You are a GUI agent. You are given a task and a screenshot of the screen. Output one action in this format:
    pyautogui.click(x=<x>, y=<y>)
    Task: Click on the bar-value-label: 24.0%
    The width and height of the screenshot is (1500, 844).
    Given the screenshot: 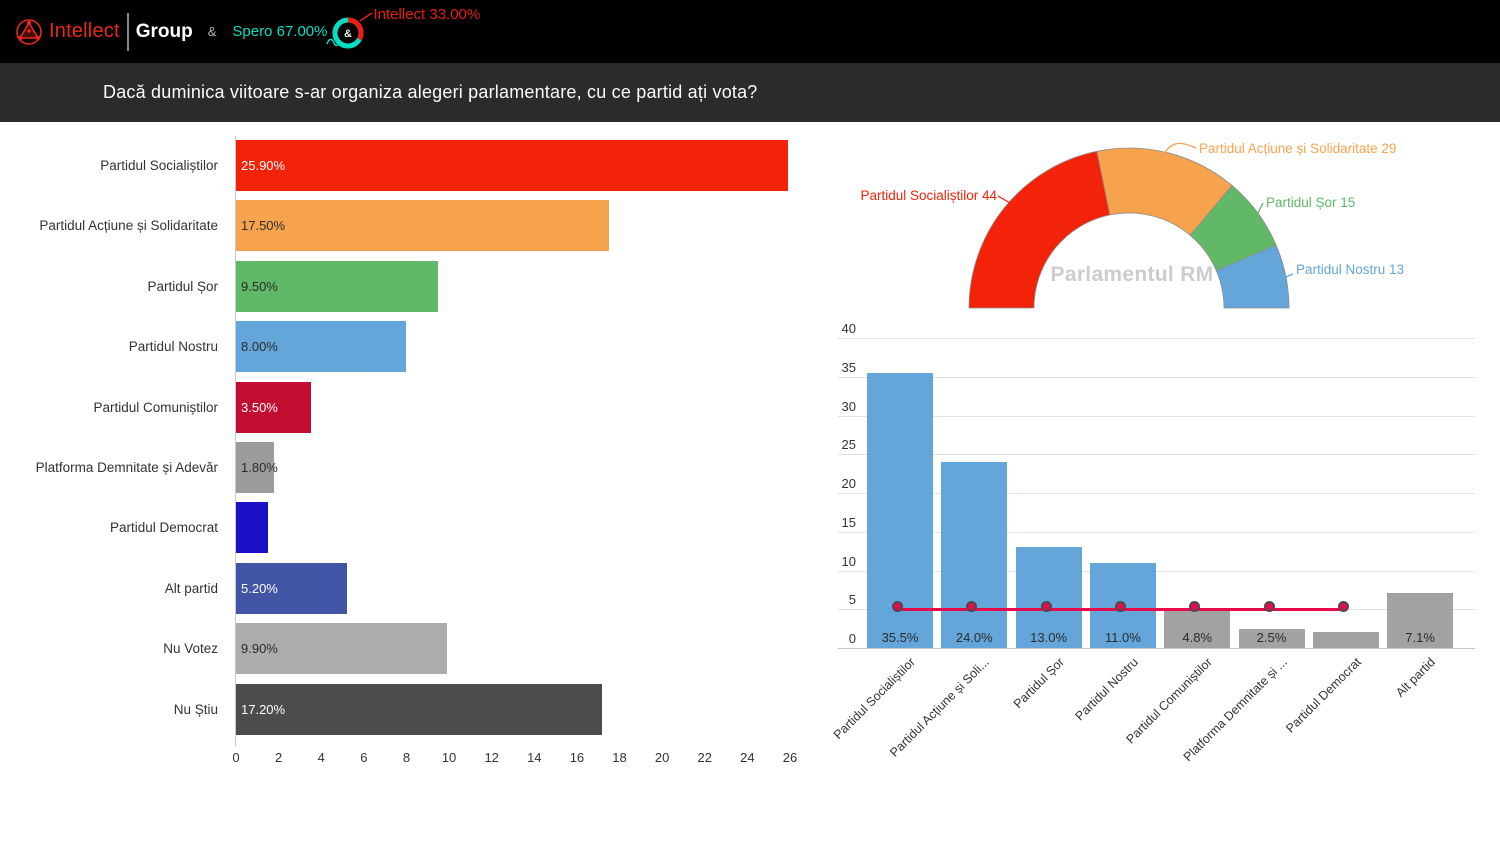 What is the action you would take?
    pyautogui.click(x=974, y=637)
    